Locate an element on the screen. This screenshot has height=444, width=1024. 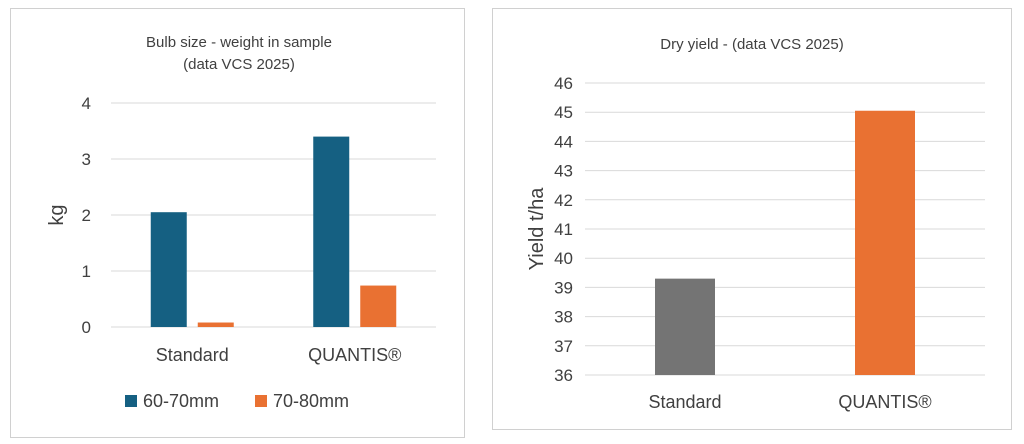
y-tick-label: 42 is located at coordinates (563, 200).